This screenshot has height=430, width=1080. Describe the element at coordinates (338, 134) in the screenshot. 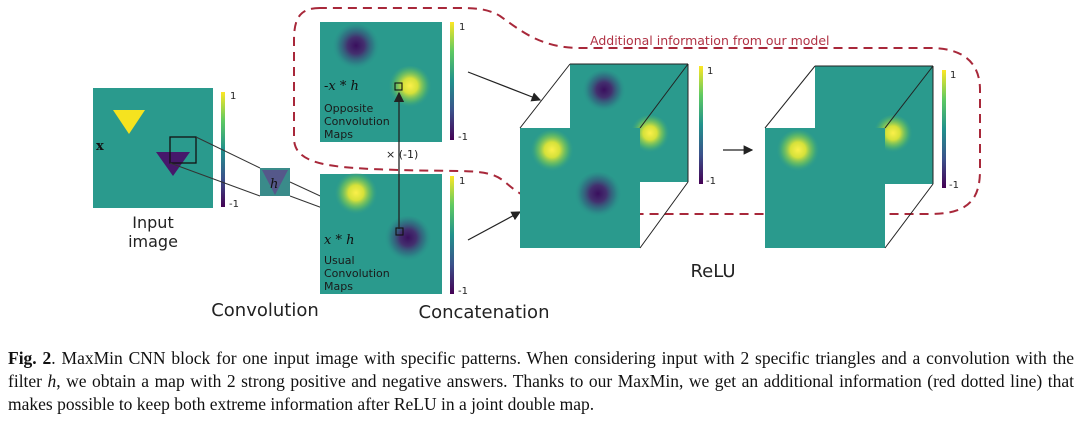

I see `opposite-label-line3: Maps` at that location.